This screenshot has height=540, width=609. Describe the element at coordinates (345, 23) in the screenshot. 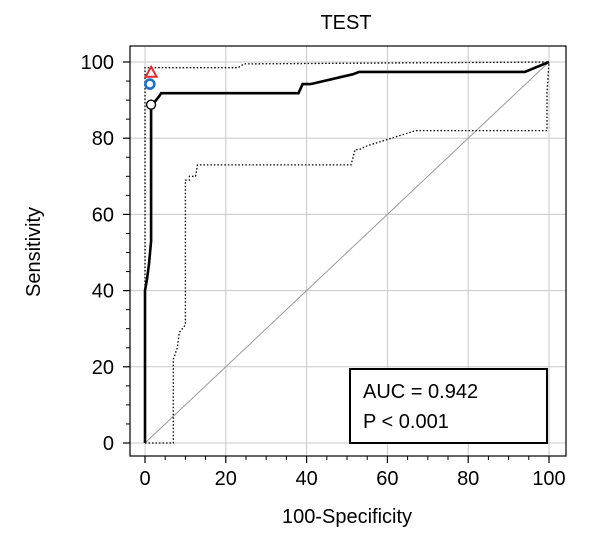

I see `chart-title: TEST` at that location.